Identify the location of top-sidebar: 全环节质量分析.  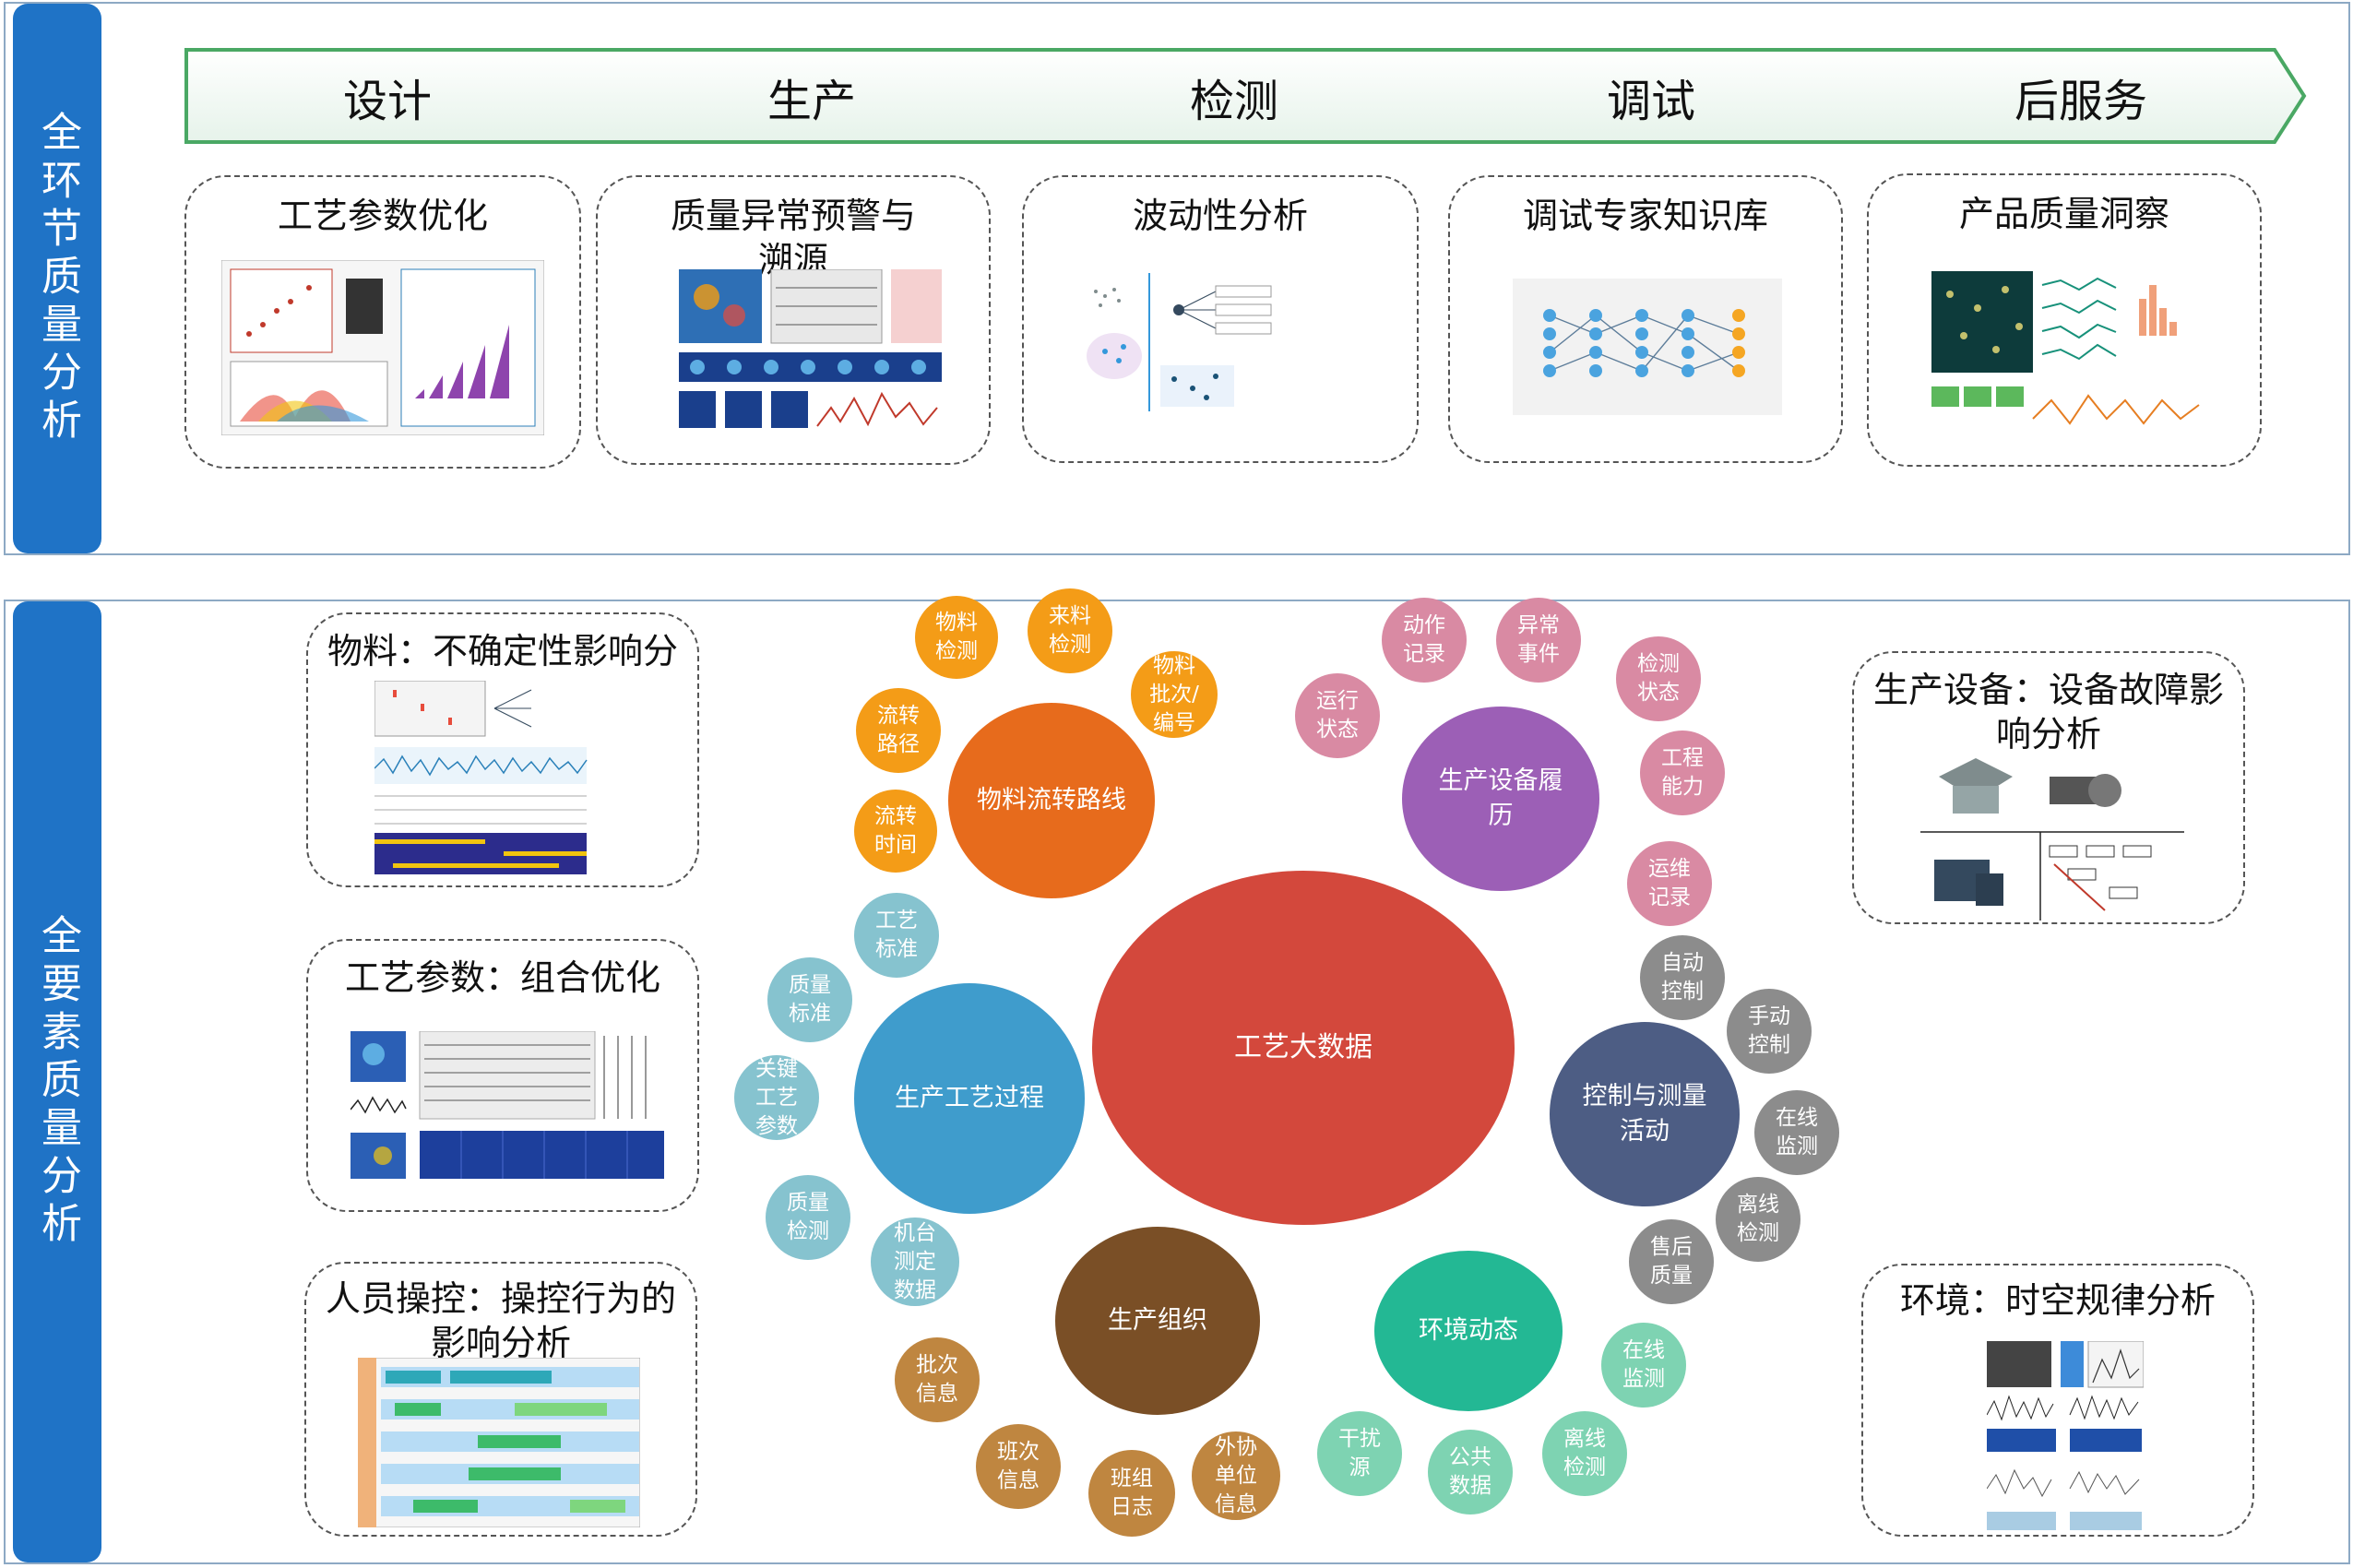
(57, 278).